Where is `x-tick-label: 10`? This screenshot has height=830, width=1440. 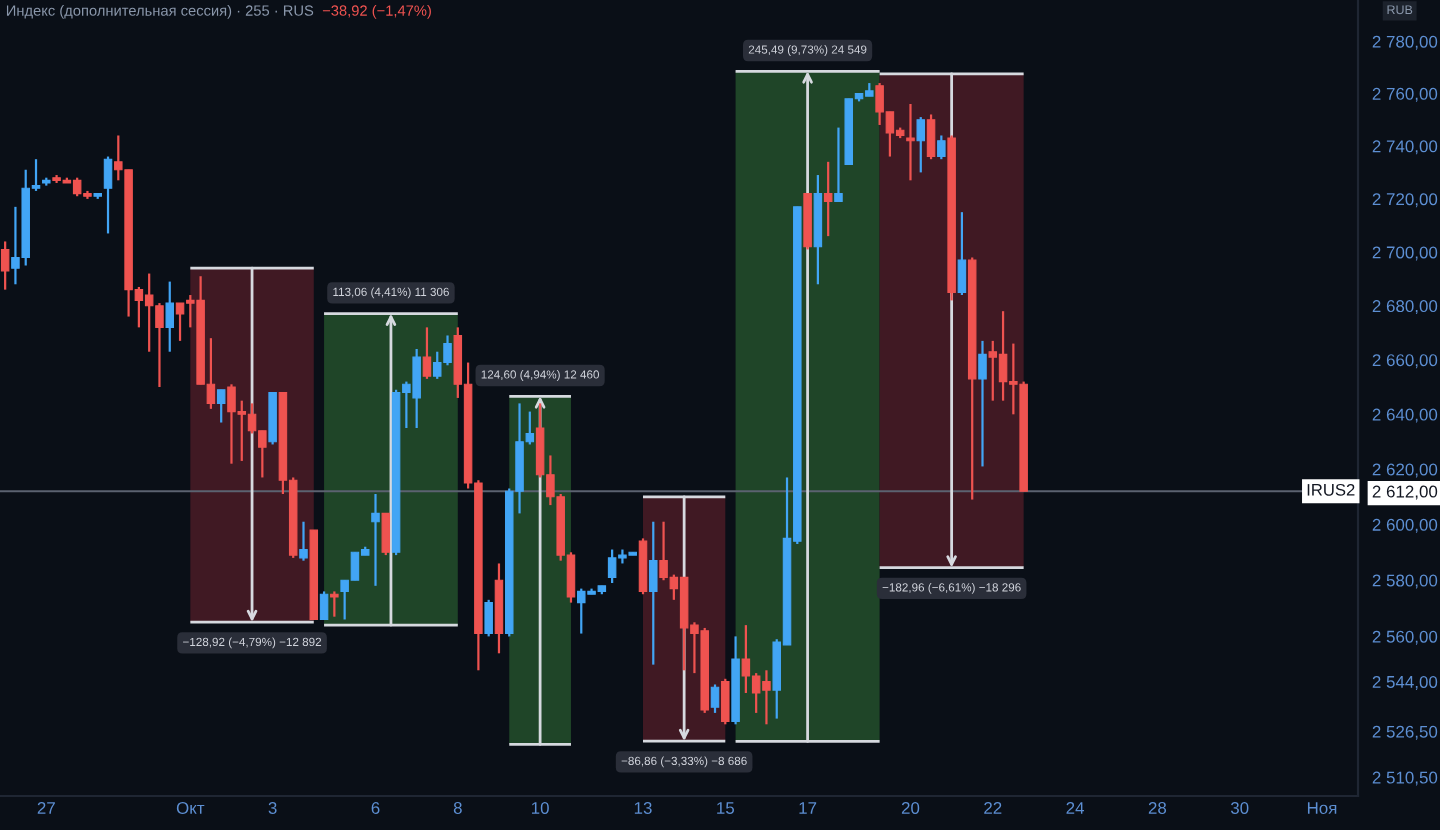 x-tick-label: 10 is located at coordinates (540, 808).